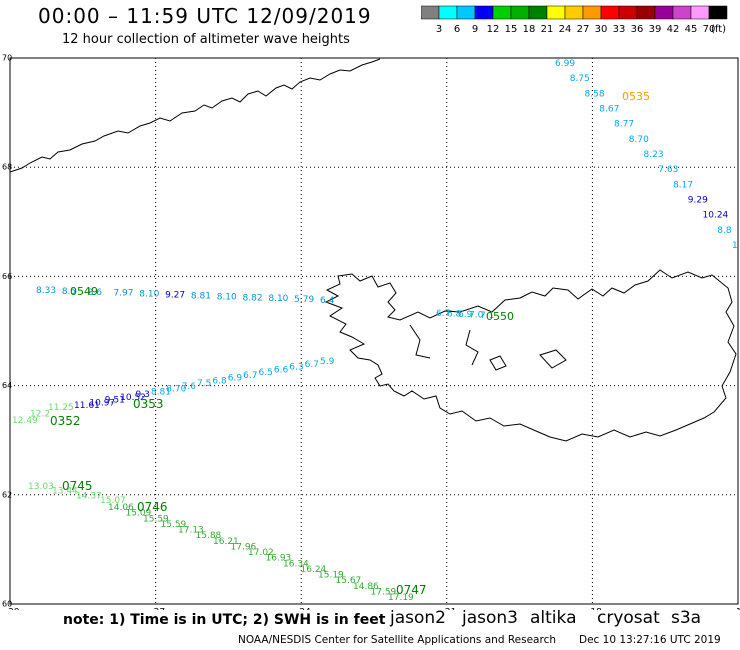 This screenshot has height=650, width=740. Describe the element at coordinates (296, 564) in the screenshot. I see `wave-height-value: 16.34` at that location.